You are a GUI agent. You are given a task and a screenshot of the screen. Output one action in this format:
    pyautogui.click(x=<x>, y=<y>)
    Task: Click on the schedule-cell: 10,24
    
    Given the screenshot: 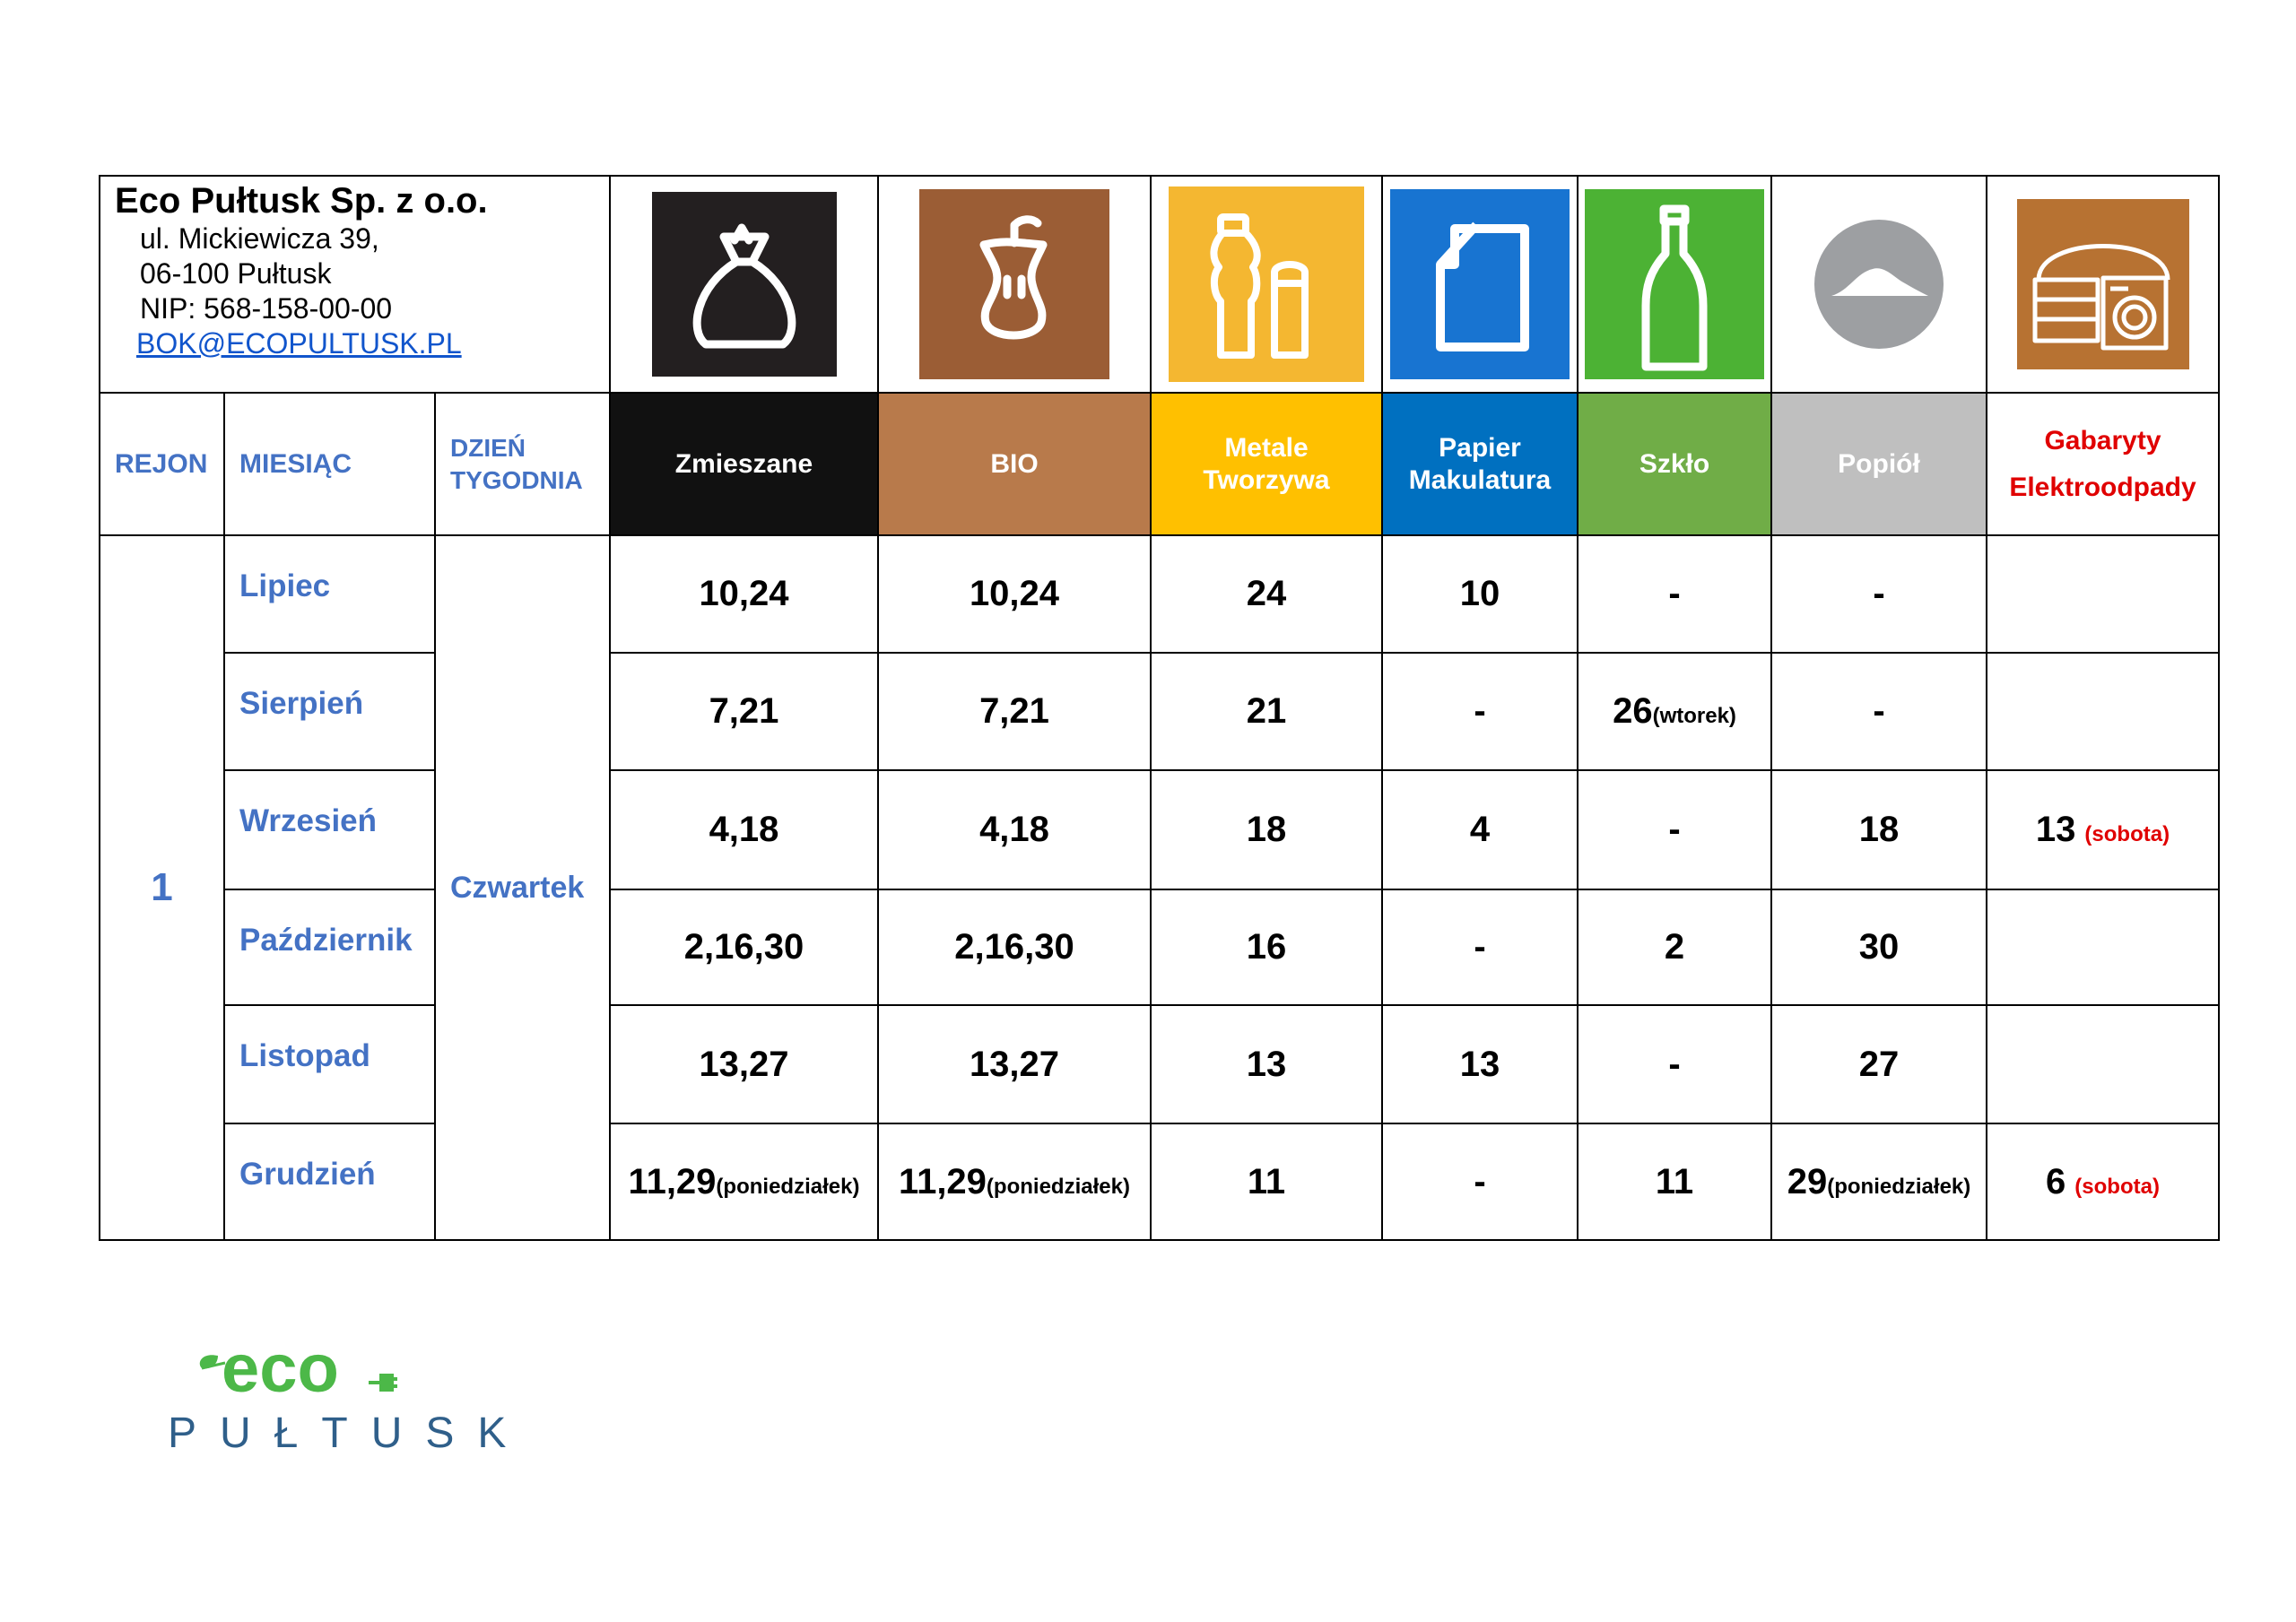 What is the action you would take?
    pyautogui.click(x=1014, y=594)
    